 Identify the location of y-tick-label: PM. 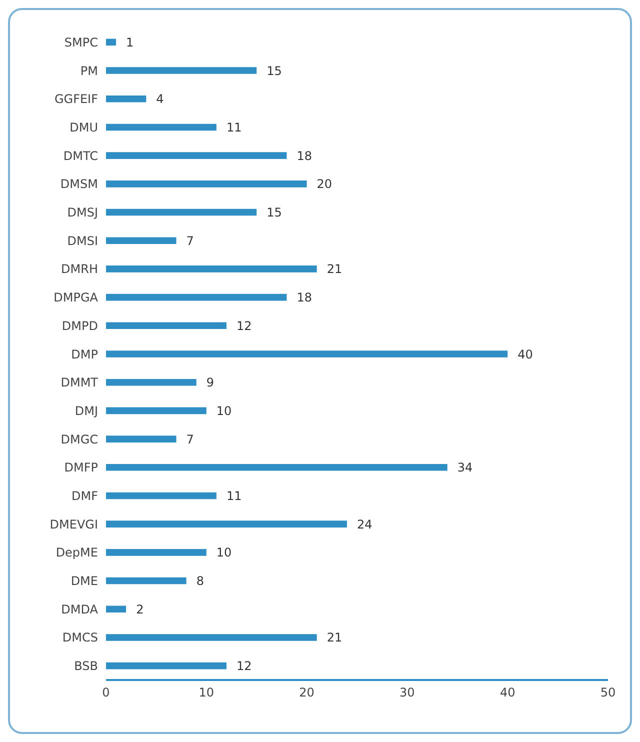
(89, 71).